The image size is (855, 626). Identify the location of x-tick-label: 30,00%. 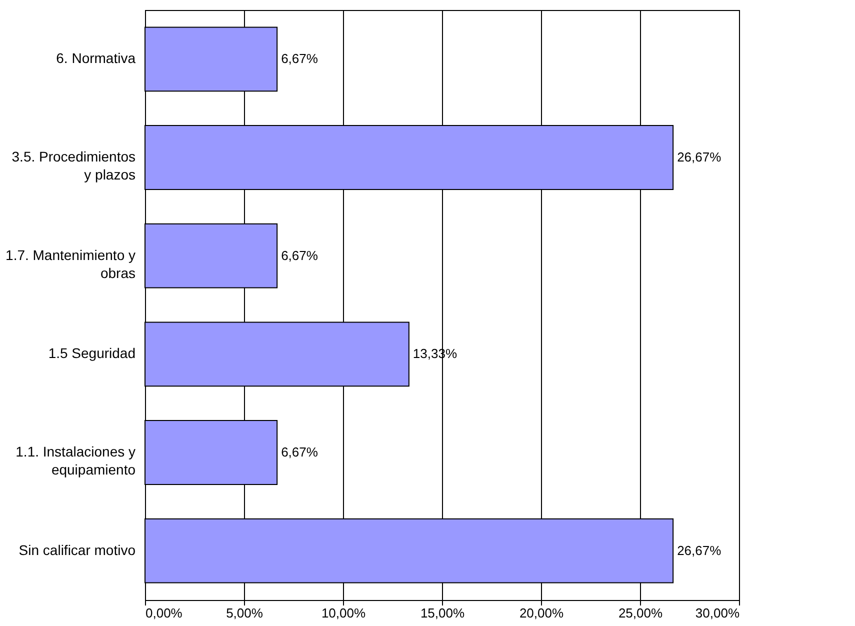
(717, 613).